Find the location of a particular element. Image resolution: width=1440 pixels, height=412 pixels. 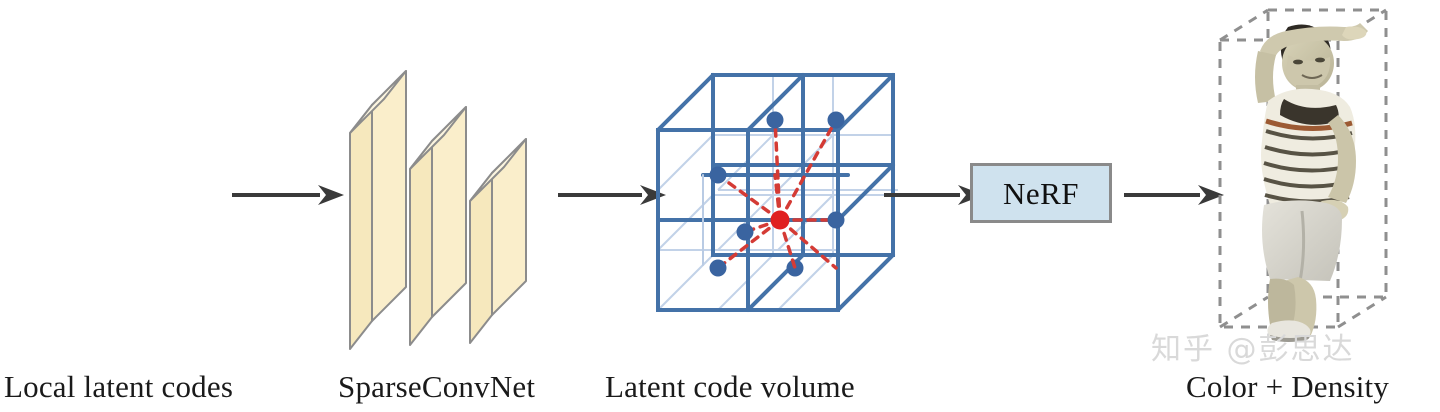

point-cloud-points is located at coordinates (145, 187).